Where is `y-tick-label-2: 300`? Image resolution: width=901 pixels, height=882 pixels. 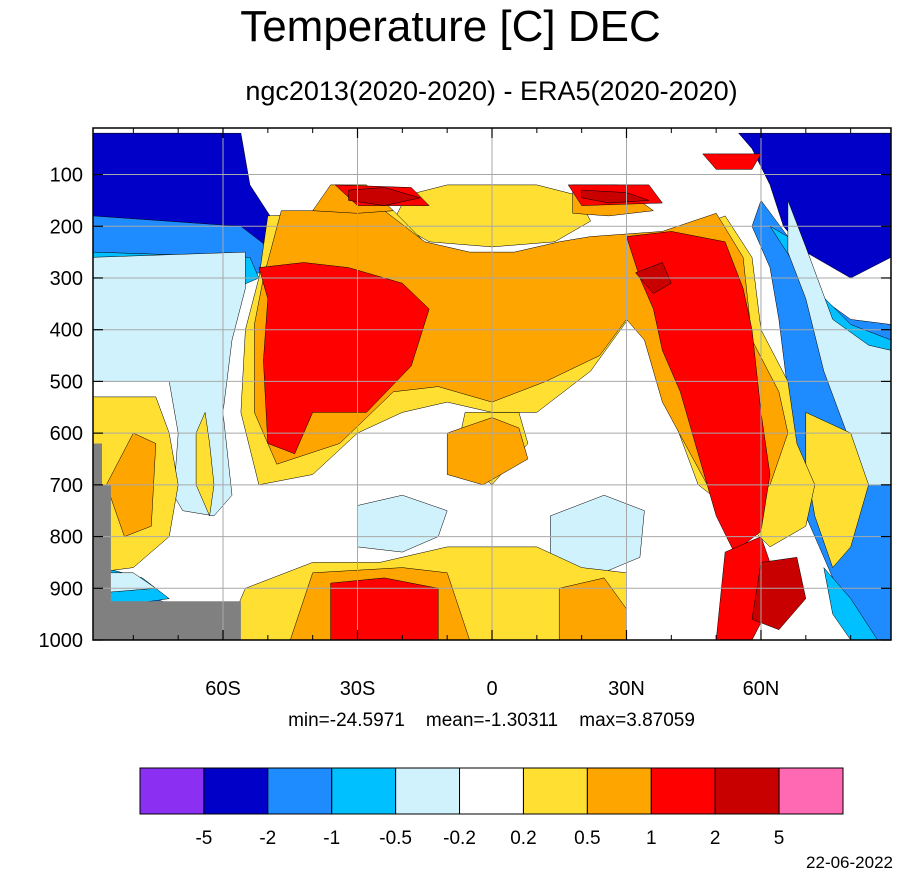 y-tick-label-2: 300 is located at coordinates (66, 279).